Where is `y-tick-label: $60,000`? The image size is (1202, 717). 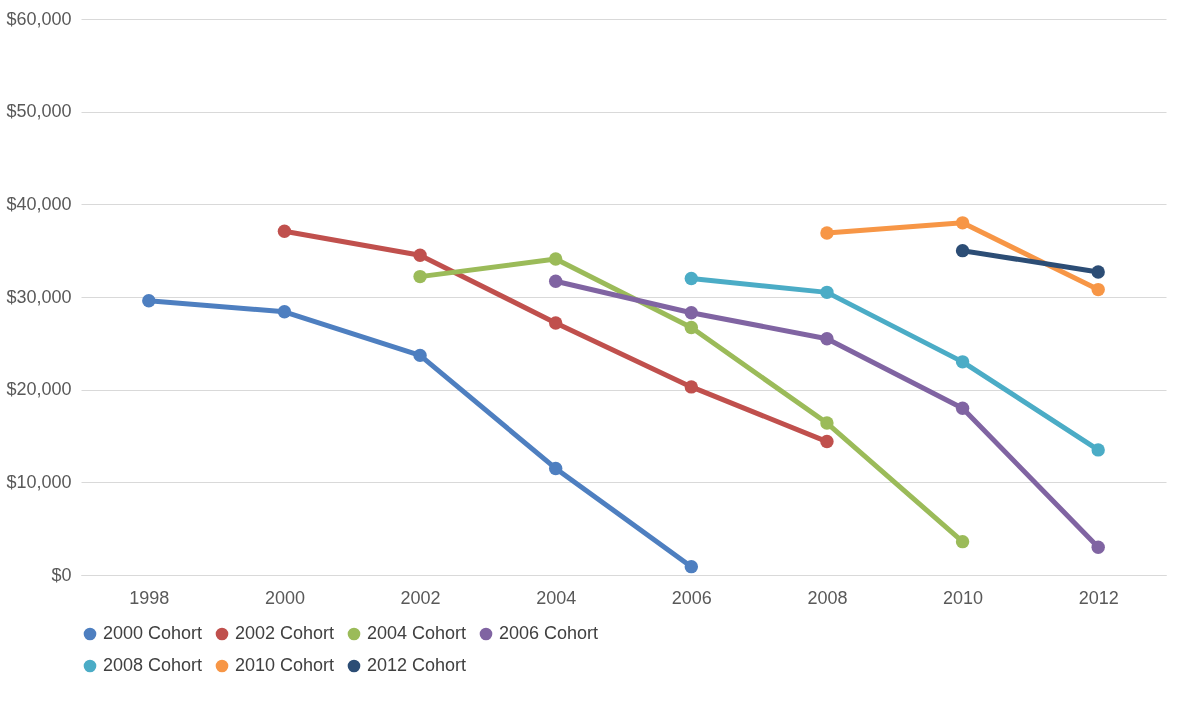 y-tick-label: $60,000 is located at coordinates (39, 18).